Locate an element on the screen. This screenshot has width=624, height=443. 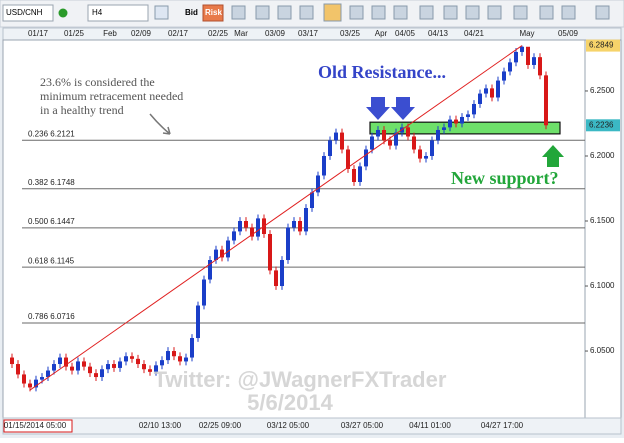
y-tick-label: 6.1500 is located at coordinates (602, 220).